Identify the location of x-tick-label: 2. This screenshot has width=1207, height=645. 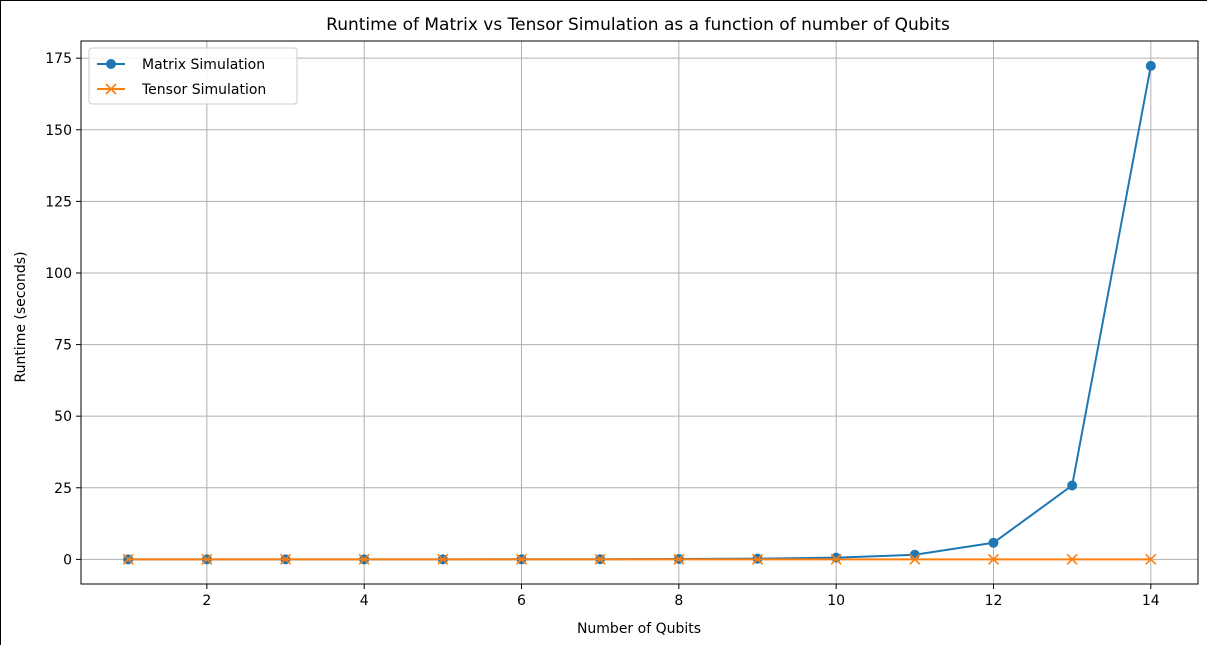
(206, 601).